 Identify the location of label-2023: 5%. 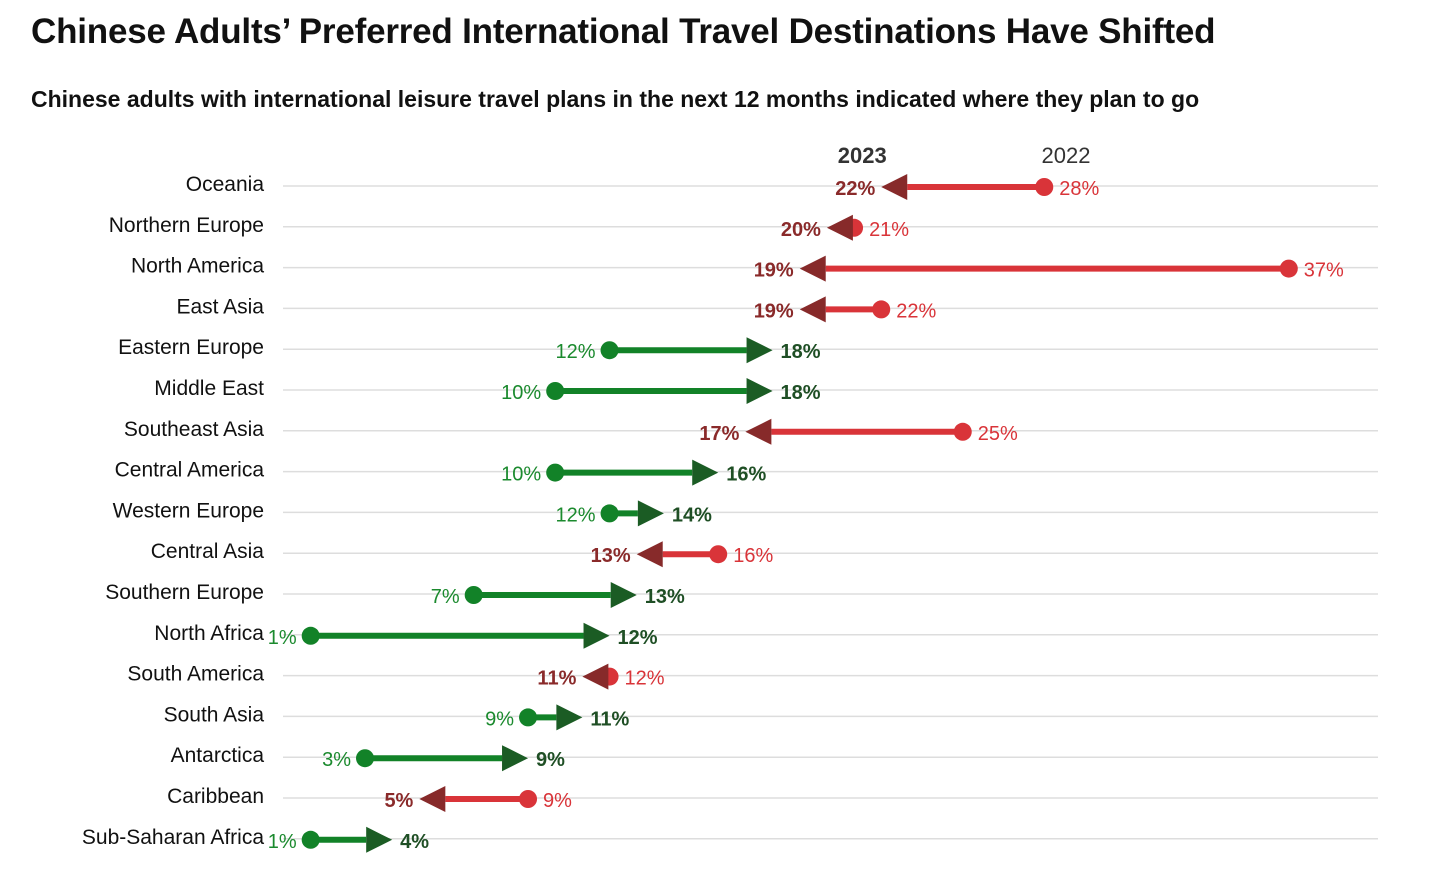
(398, 801).